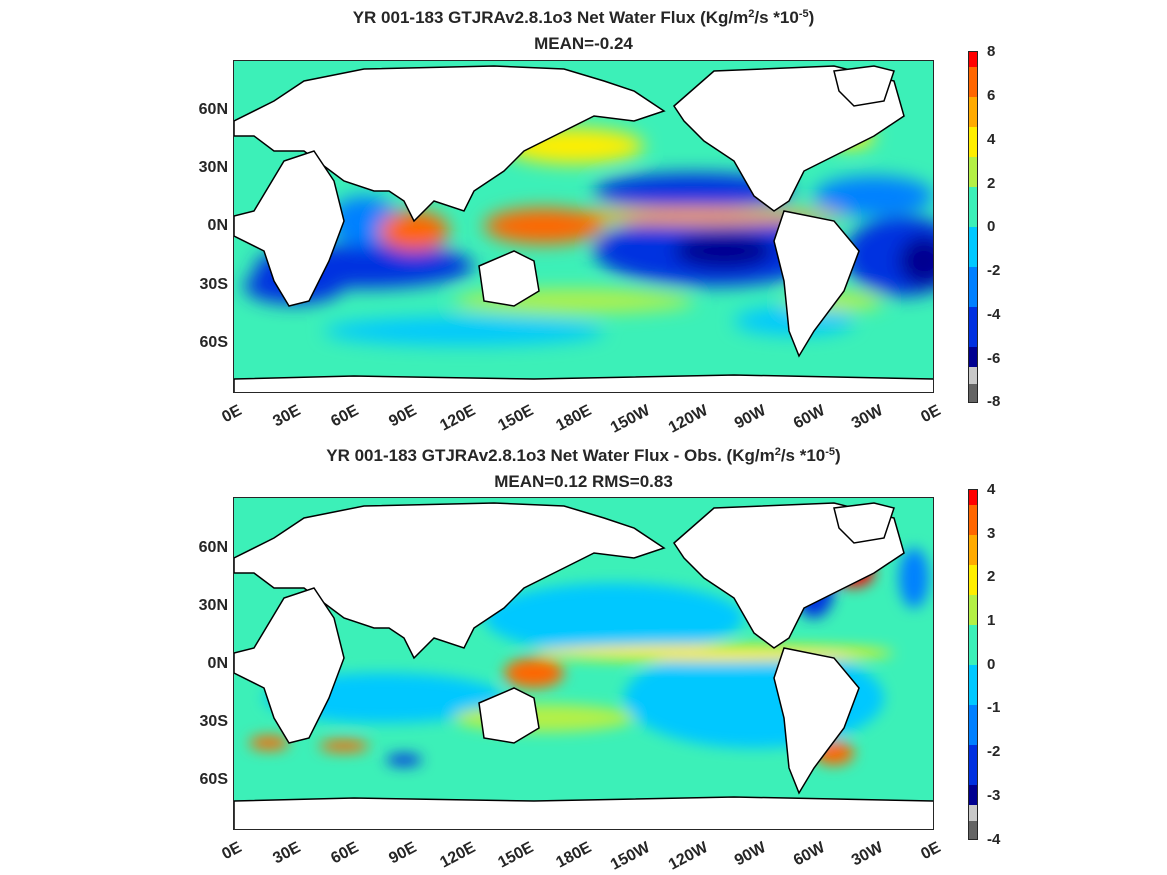 The image size is (1167, 875). I want to click on bottom-colorbar-svg, so click(973, 664).